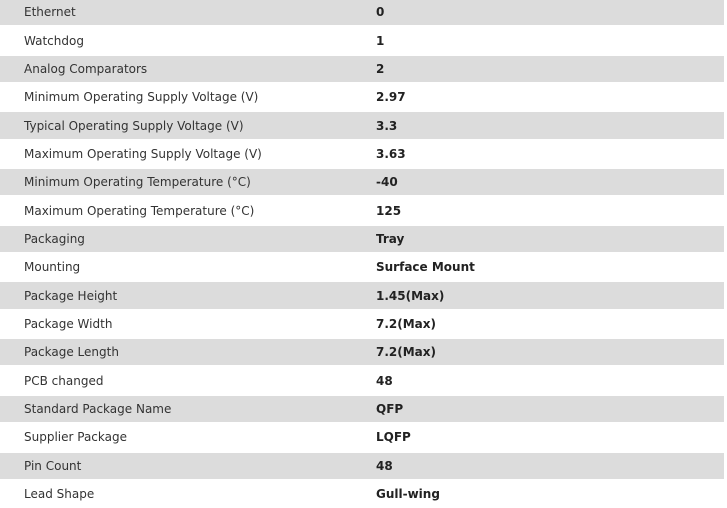 Image resolution: width=727 pixels, height=508 pixels. What do you see at coordinates (362, 437) in the screenshot?
I see `table-row: Supplier Package LQFP` at bounding box center [362, 437].